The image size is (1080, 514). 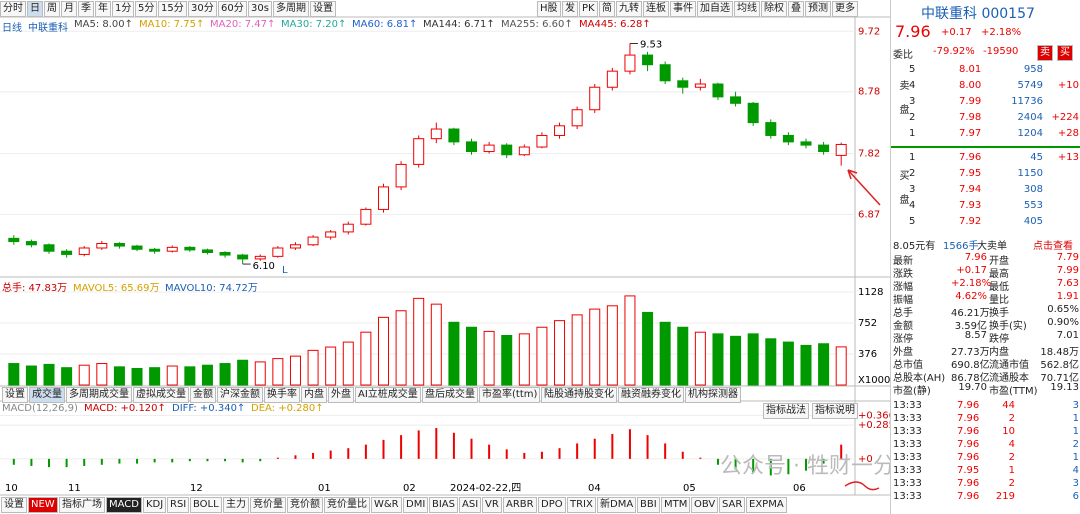 I want to click on period-button: 1分, so click(x=123, y=9).